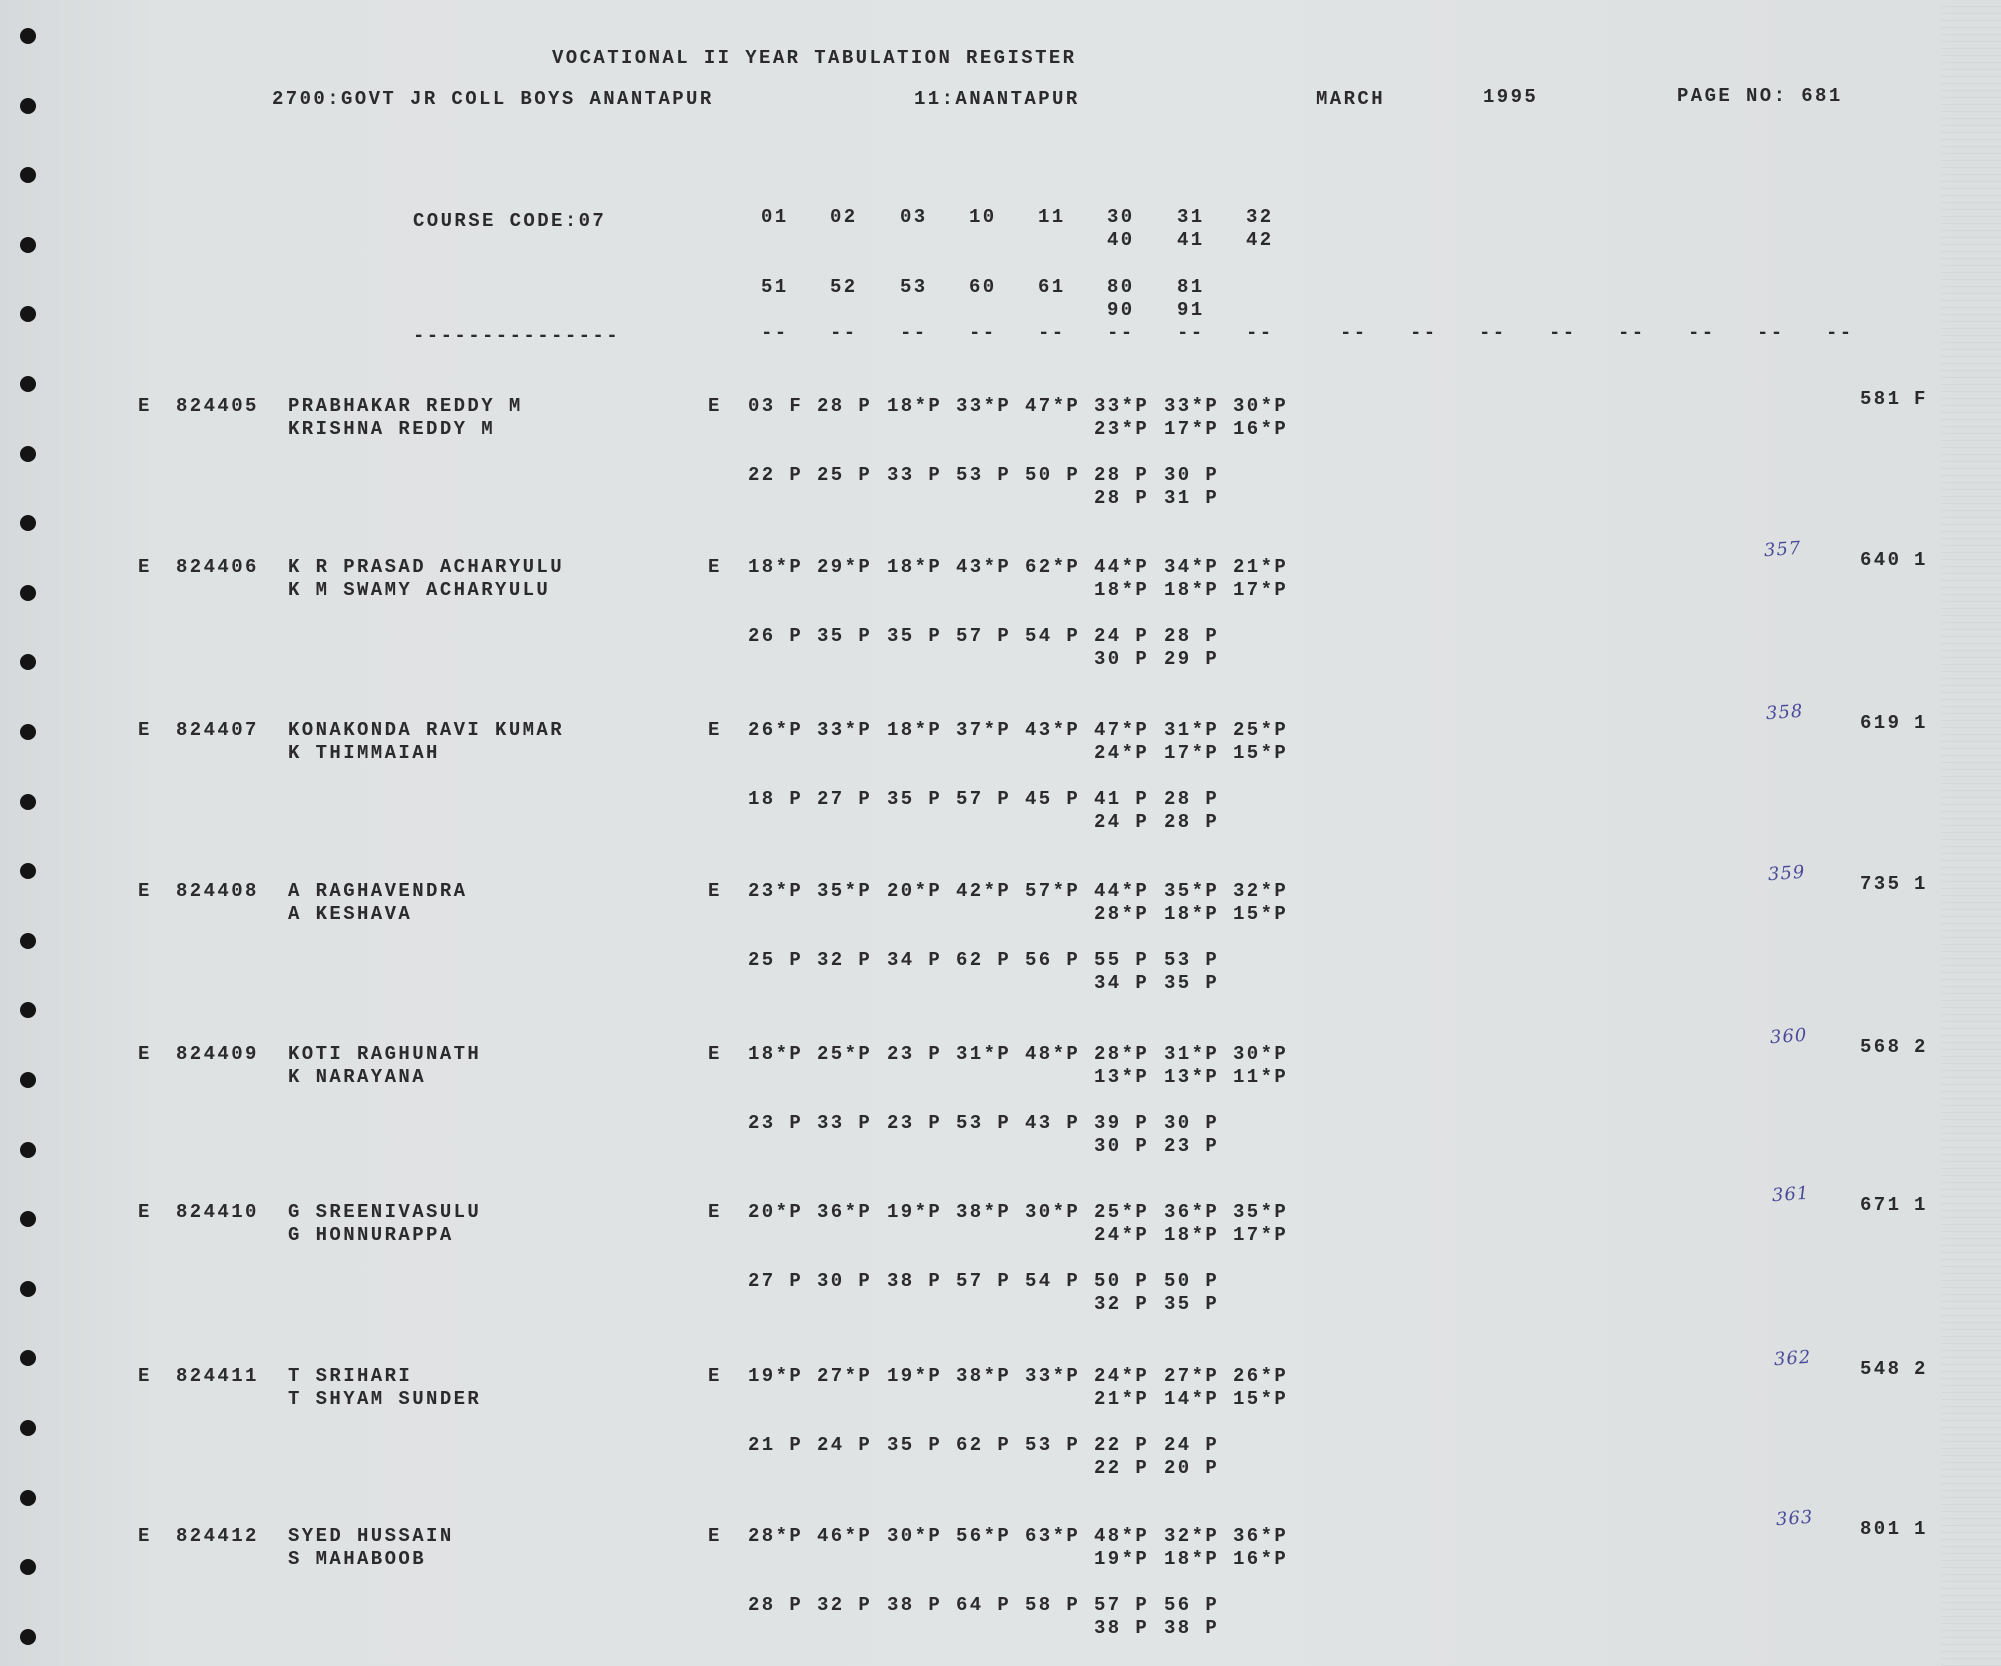 The width and height of the screenshot is (2001, 1666). What do you see at coordinates (1191, 310) in the screenshot?
I see `column-header: 91` at bounding box center [1191, 310].